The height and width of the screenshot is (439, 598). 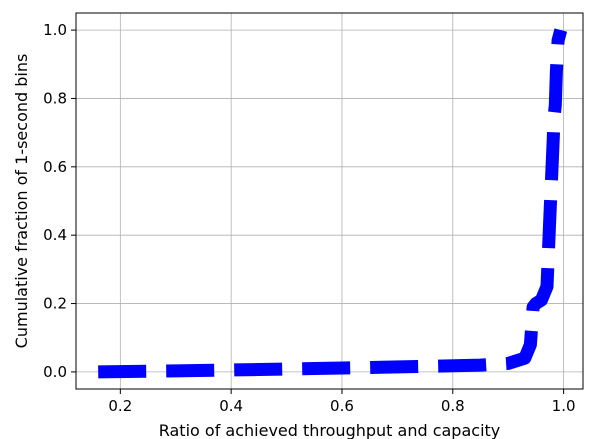 What do you see at coordinates (55, 167) in the screenshot?
I see `y-tick-label: 0.6` at bounding box center [55, 167].